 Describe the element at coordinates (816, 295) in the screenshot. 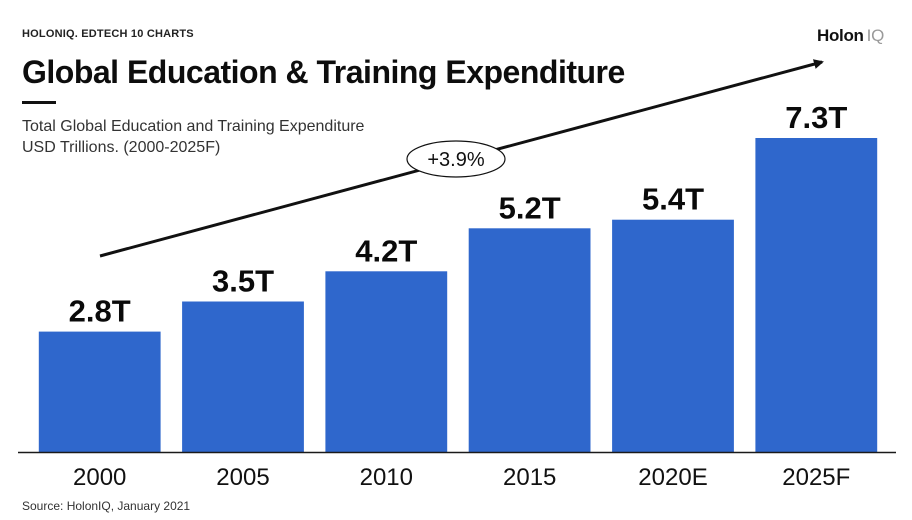

I see `bar-2025f` at that location.